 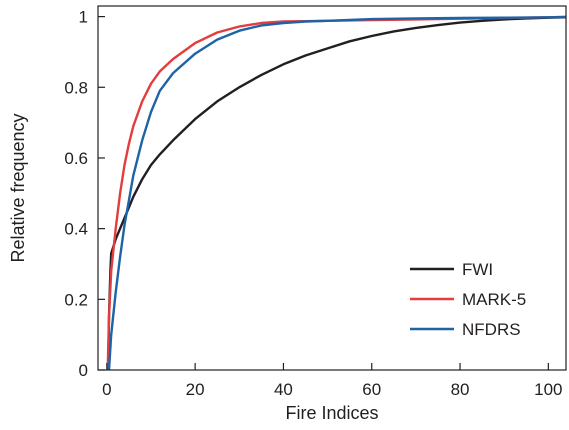 I want to click on x-tick-label: 100, so click(x=548, y=389).